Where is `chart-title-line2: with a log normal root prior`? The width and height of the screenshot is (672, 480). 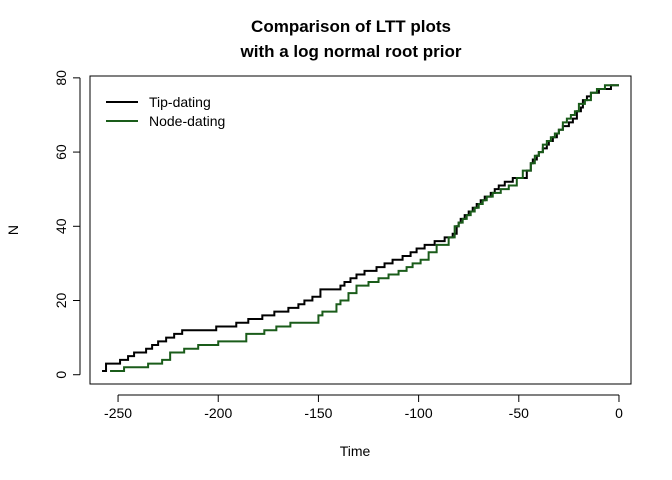 chart-title-line2: with a log normal root prior is located at coordinates (351, 51).